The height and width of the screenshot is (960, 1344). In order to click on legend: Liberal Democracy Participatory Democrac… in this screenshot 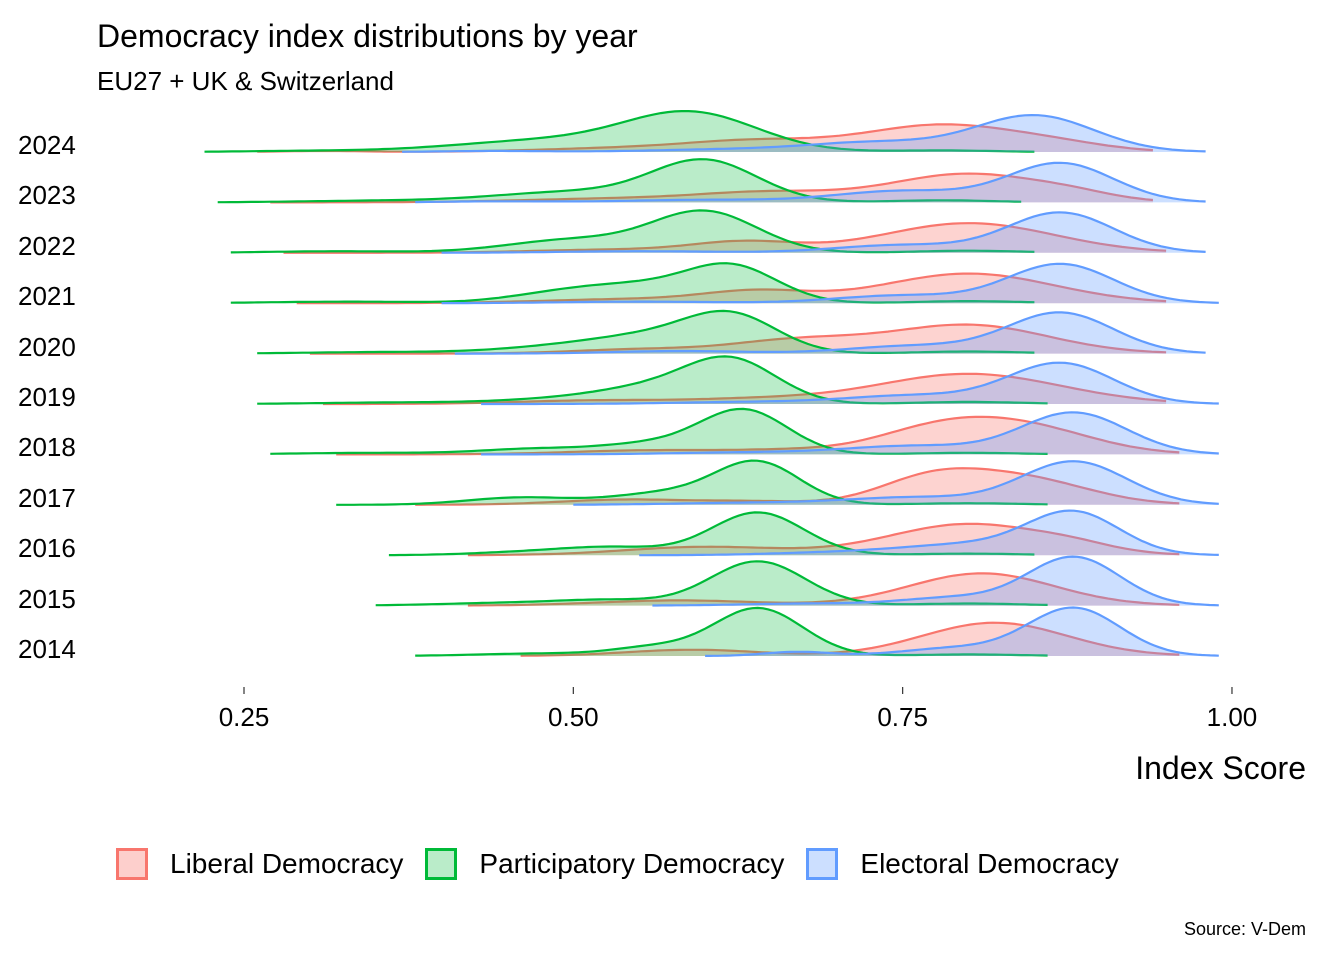, I will do `click(628, 864)`.